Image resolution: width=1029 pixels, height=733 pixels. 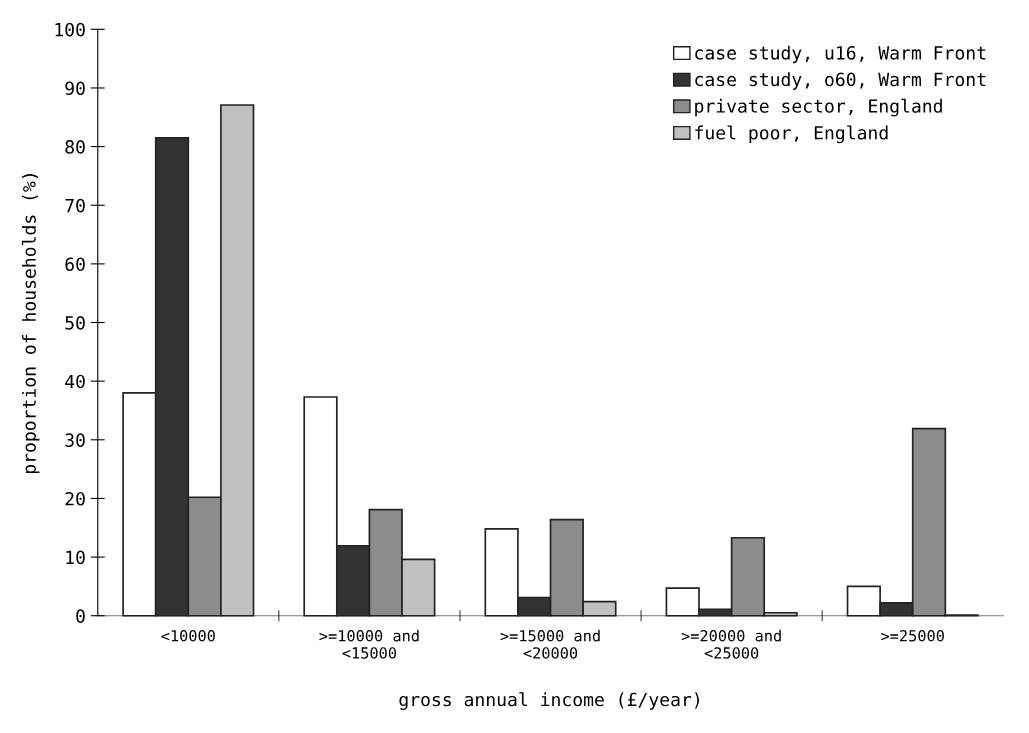 What do you see at coordinates (75, 147) in the screenshot?
I see `y-tick-label: 80` at bounding box center [75, 147].